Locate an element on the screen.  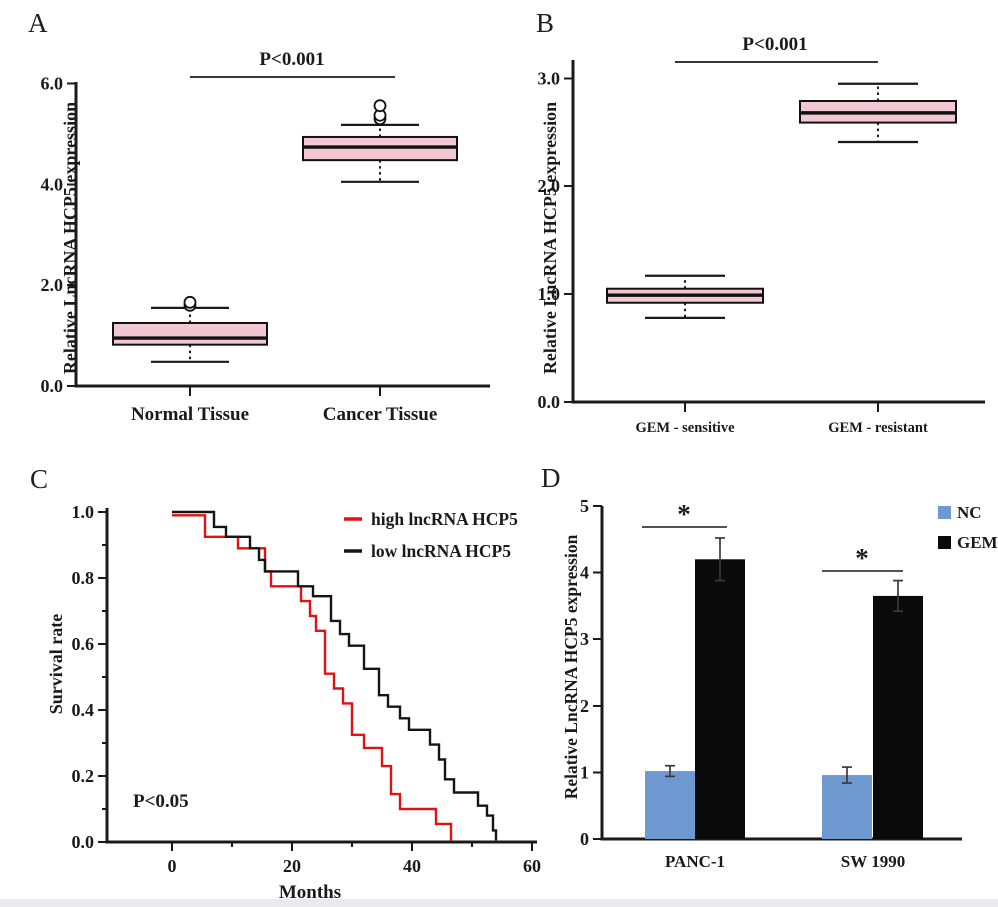
category-label: PANC-1 is located at coordinates (695, 861).